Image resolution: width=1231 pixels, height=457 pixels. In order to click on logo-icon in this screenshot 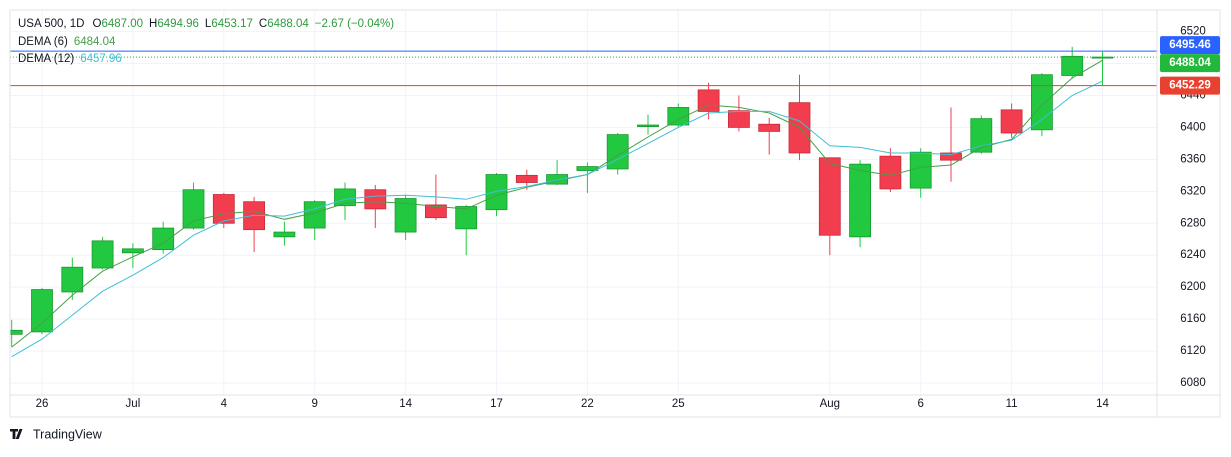, I will do `click(16, 434)`.